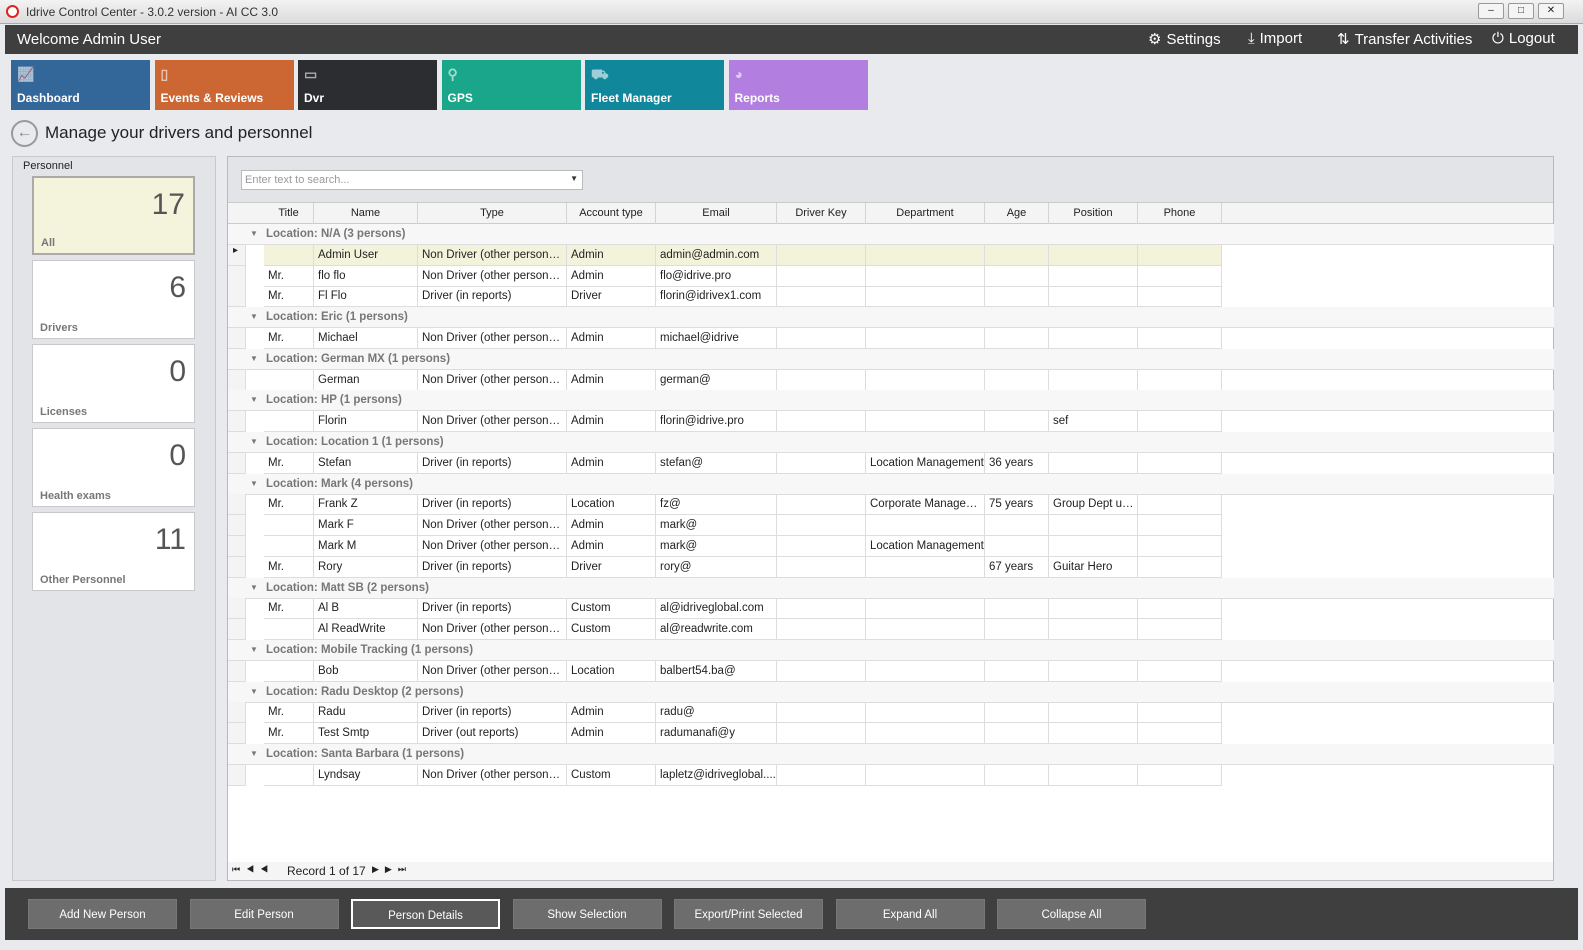 The width and height of the screenshot is (1583, 950). Describe the element at coordinates (492, 213) in the screenshot. I see `column-header-type: Type` at that location.